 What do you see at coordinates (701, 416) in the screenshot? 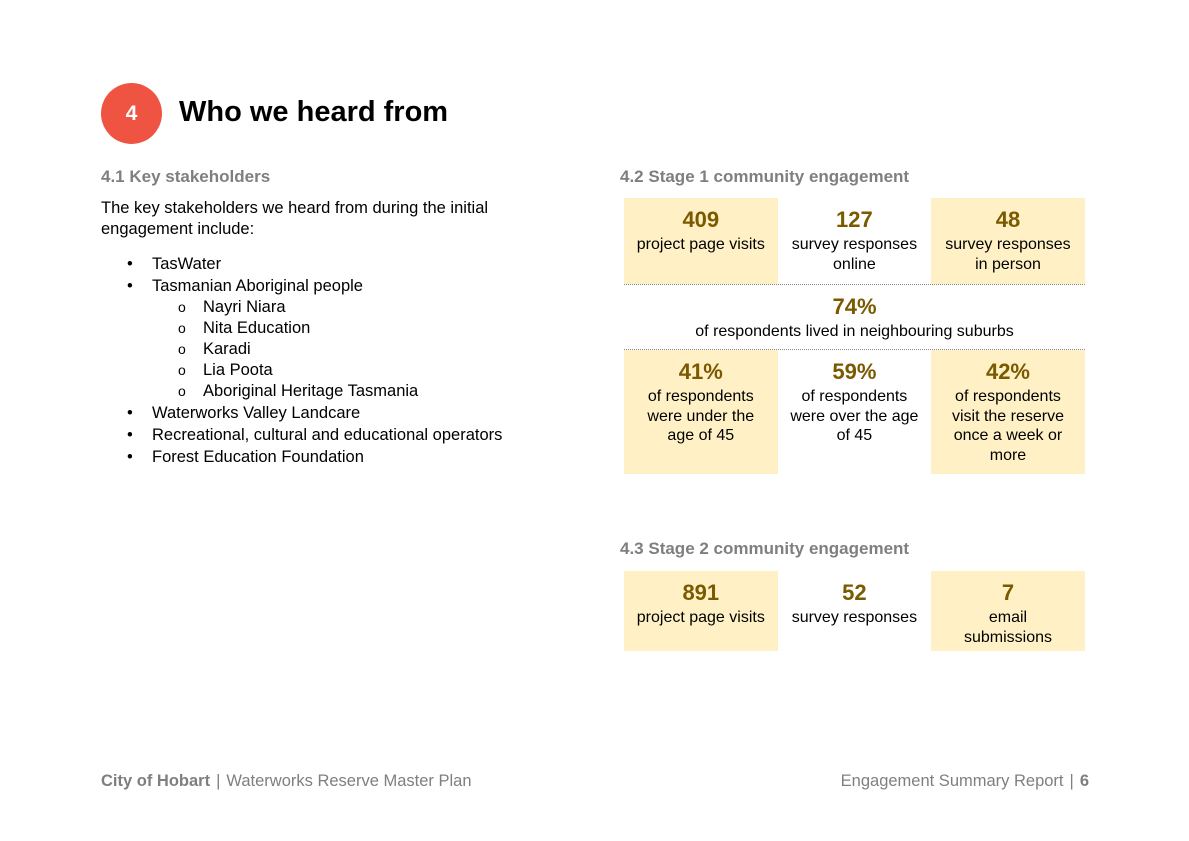
I see `stat-label: of respondents were under the age of 45` at bounding box center [701, 416].